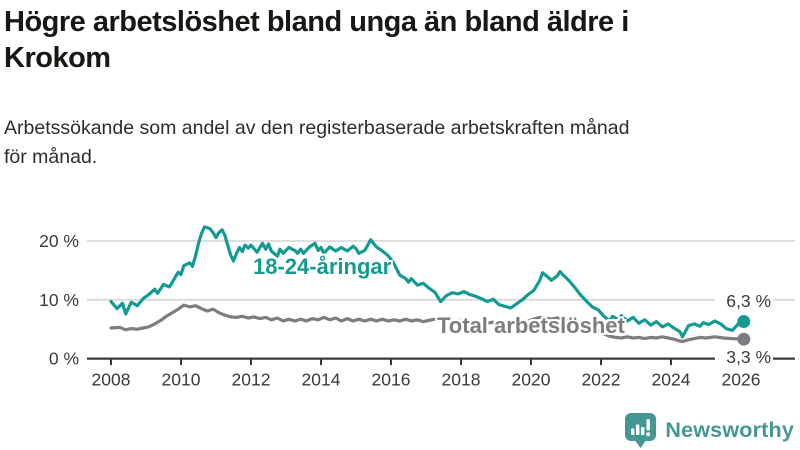 This screenshot has width=800, height=450. I want to click on logo-pin-shape, so click(641, 430).